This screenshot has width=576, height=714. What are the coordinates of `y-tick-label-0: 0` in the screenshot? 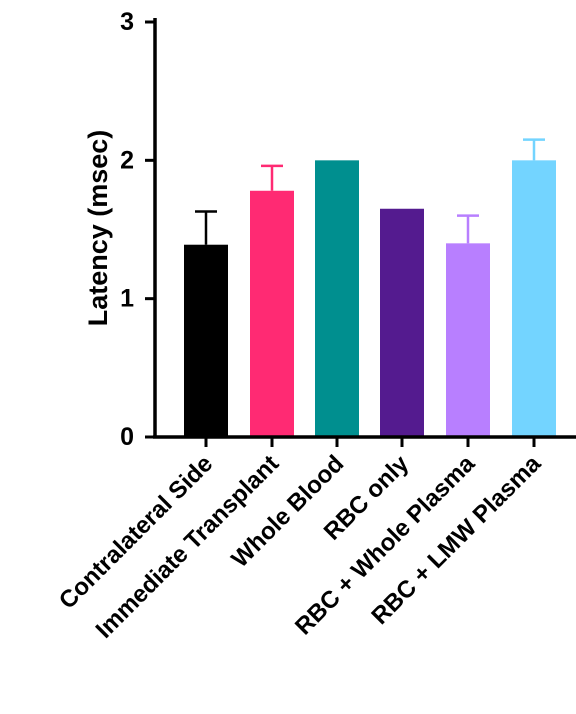 It's located at (127, 437).